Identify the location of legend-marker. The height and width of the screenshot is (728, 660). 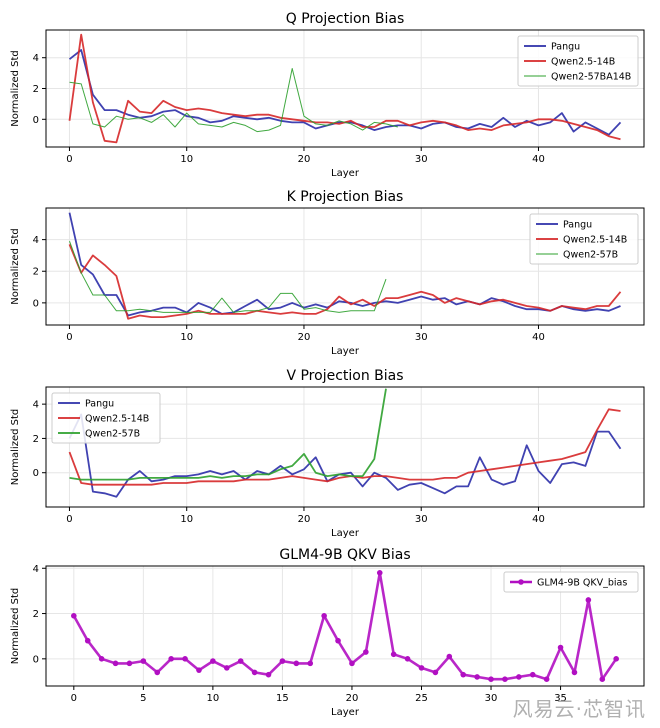
(521, 582).